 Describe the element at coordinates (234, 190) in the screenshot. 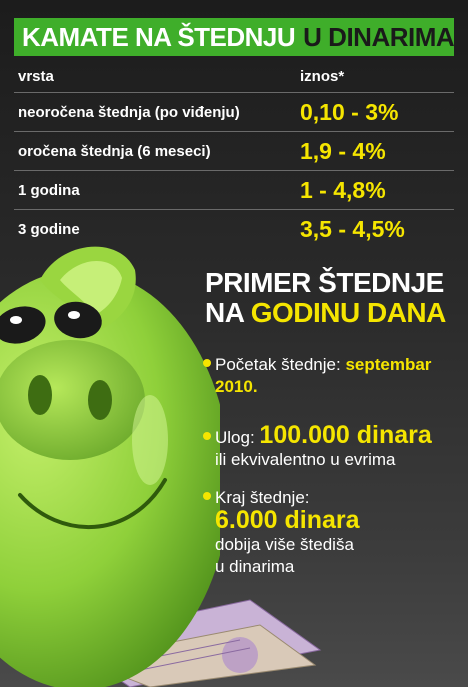

I see `table-row: 1 godina 1 - 4,8%` at that location.